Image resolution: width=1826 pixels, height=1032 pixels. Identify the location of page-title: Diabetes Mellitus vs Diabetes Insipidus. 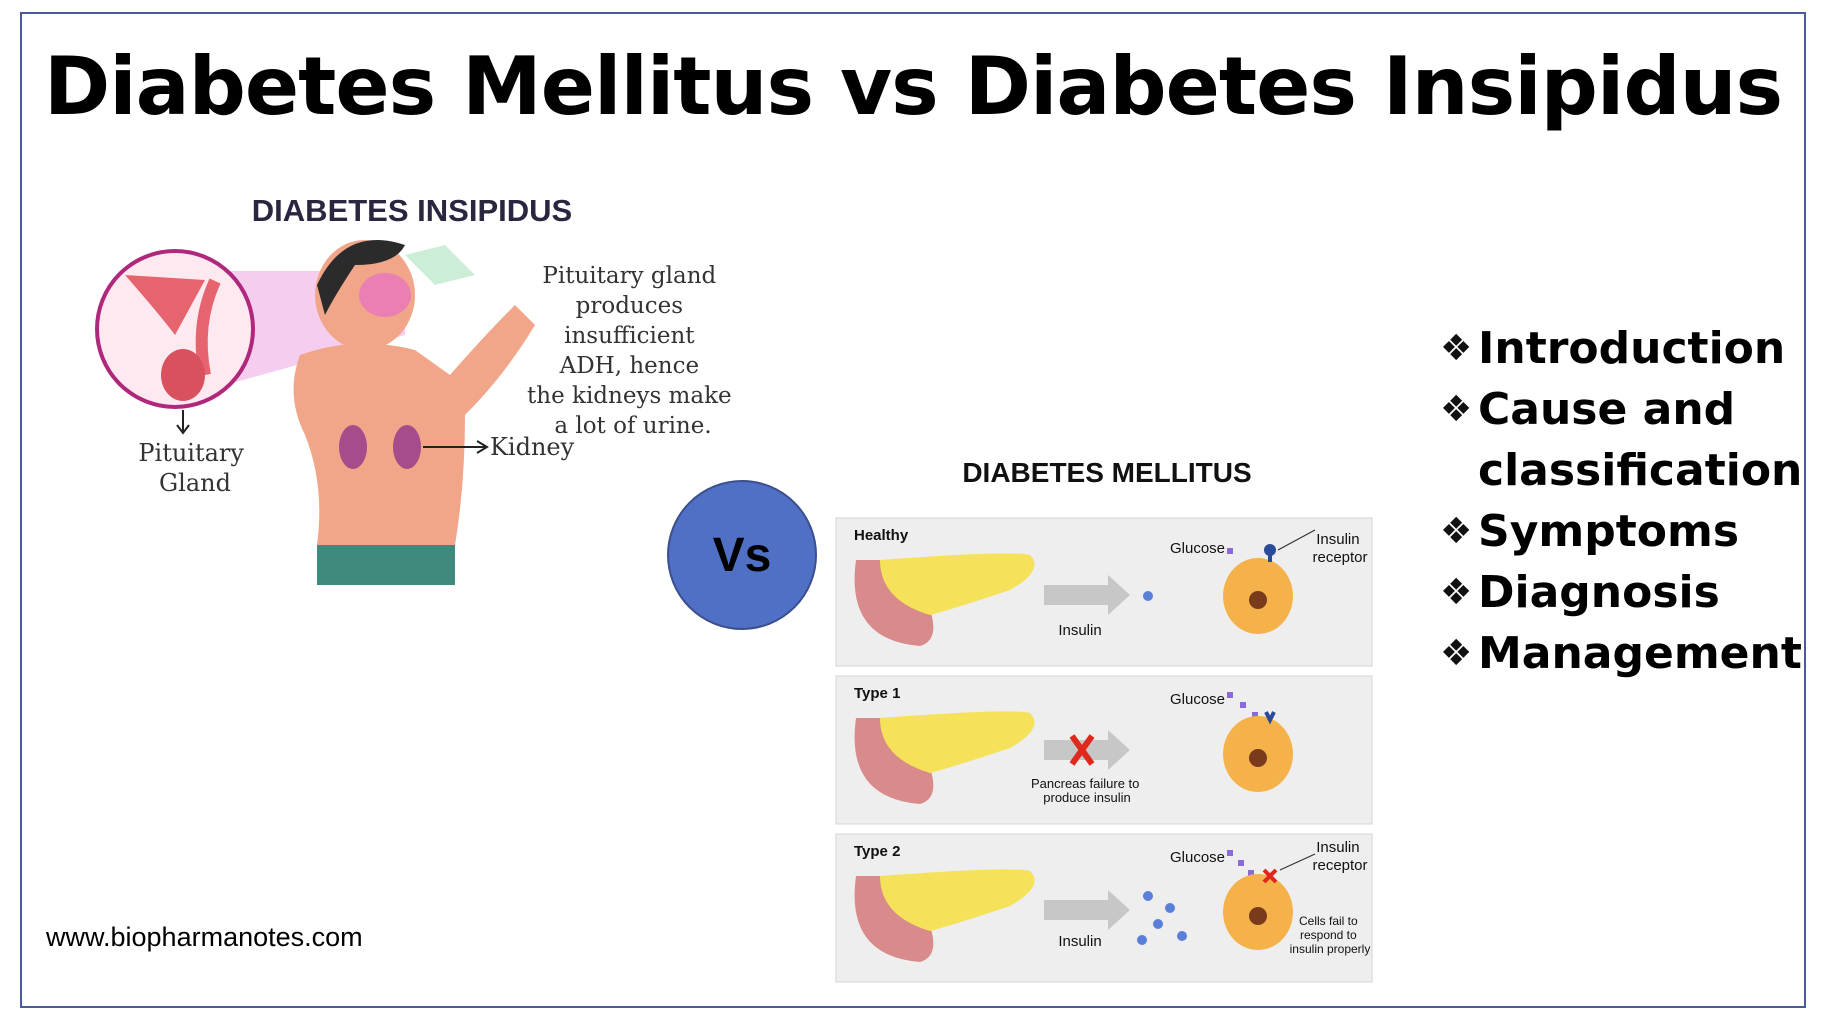
(913, 86).